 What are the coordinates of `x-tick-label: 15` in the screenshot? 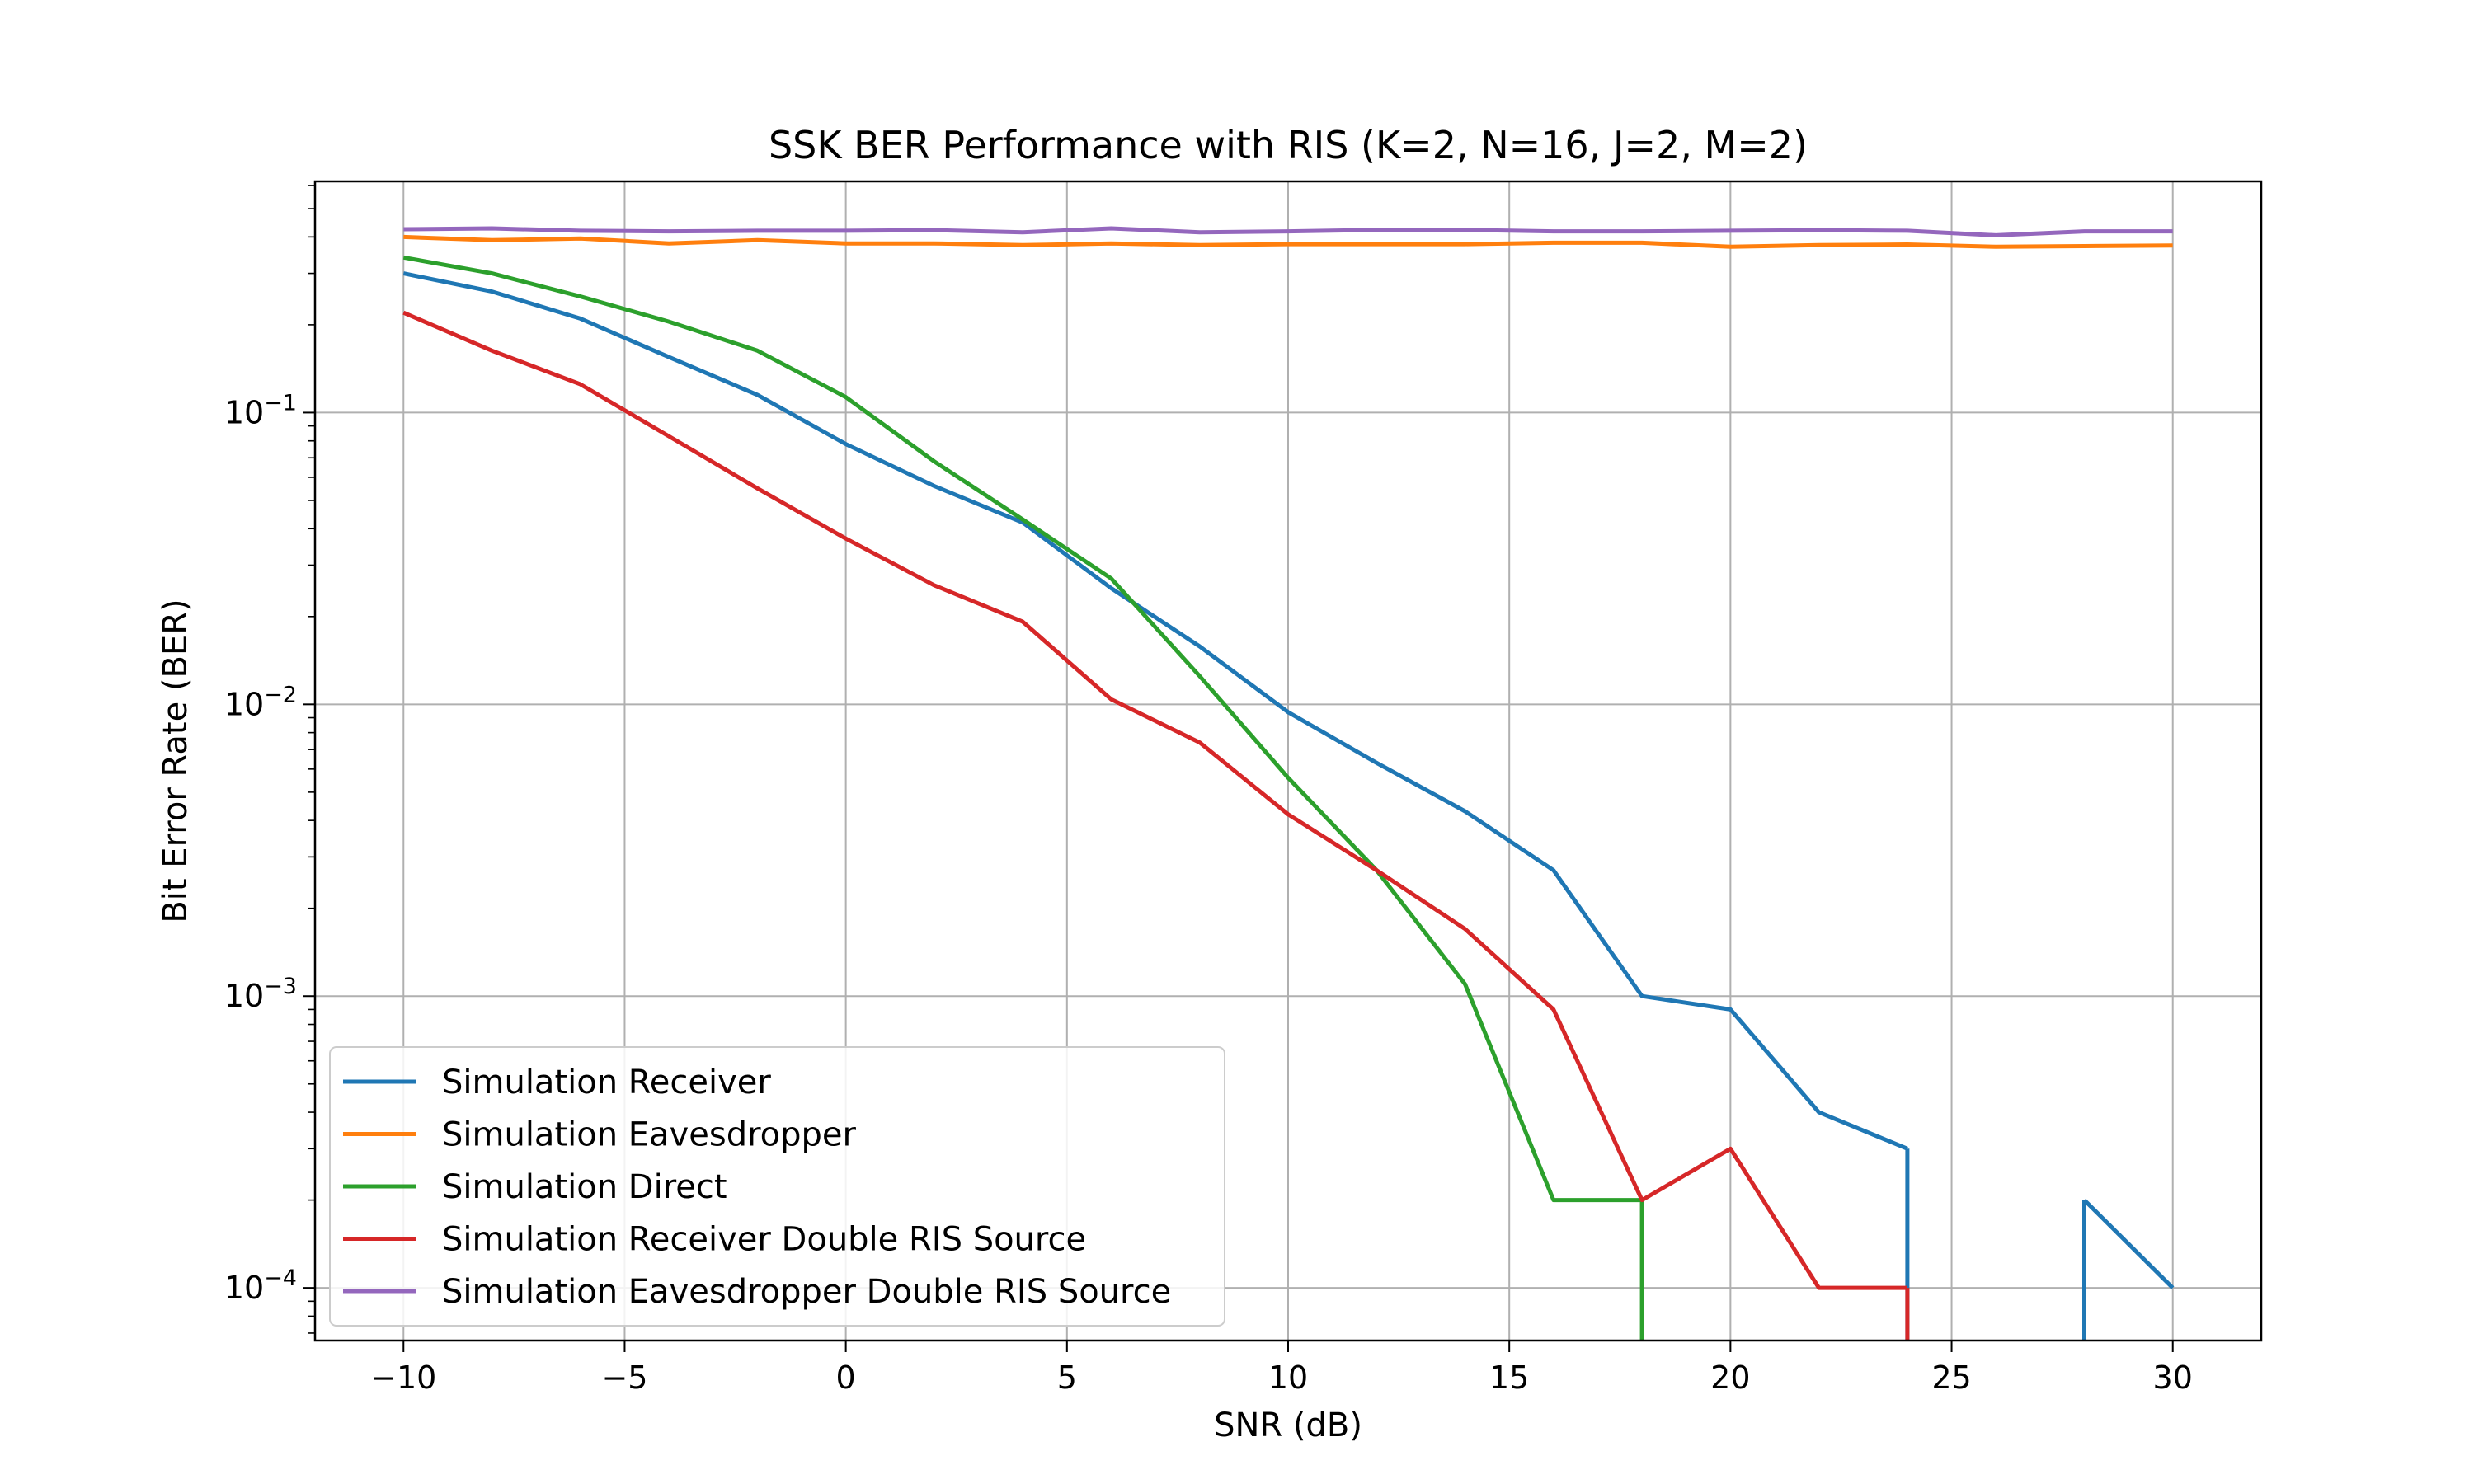 It's located at (1509, 1378).